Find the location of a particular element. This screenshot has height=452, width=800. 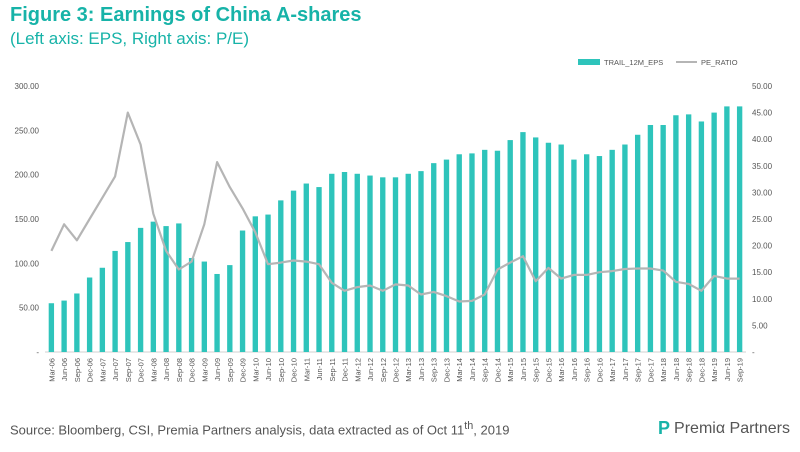

x-axis-tick-label: Sep-12 is located at coordinates (383, 370).